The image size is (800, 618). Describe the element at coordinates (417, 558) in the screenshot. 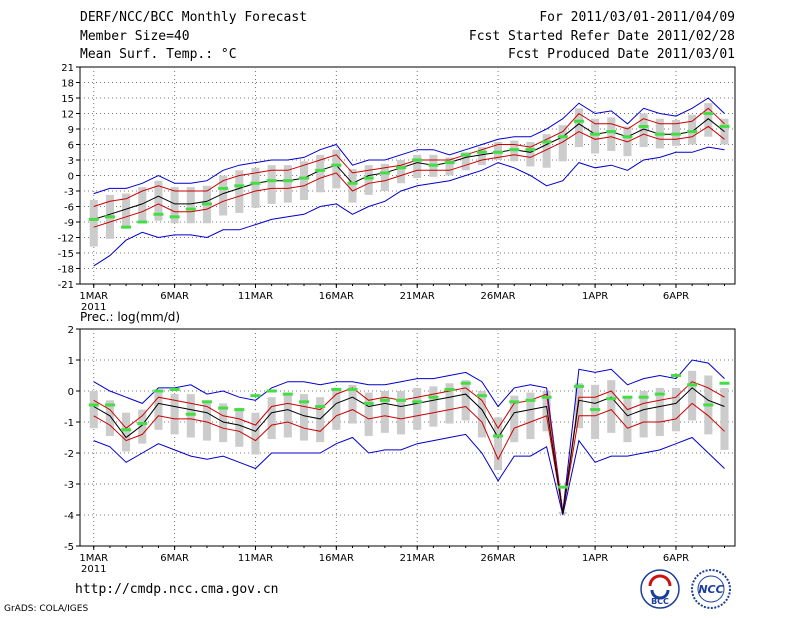

I see `prec-x-tick-label: 21MAR` at that location.